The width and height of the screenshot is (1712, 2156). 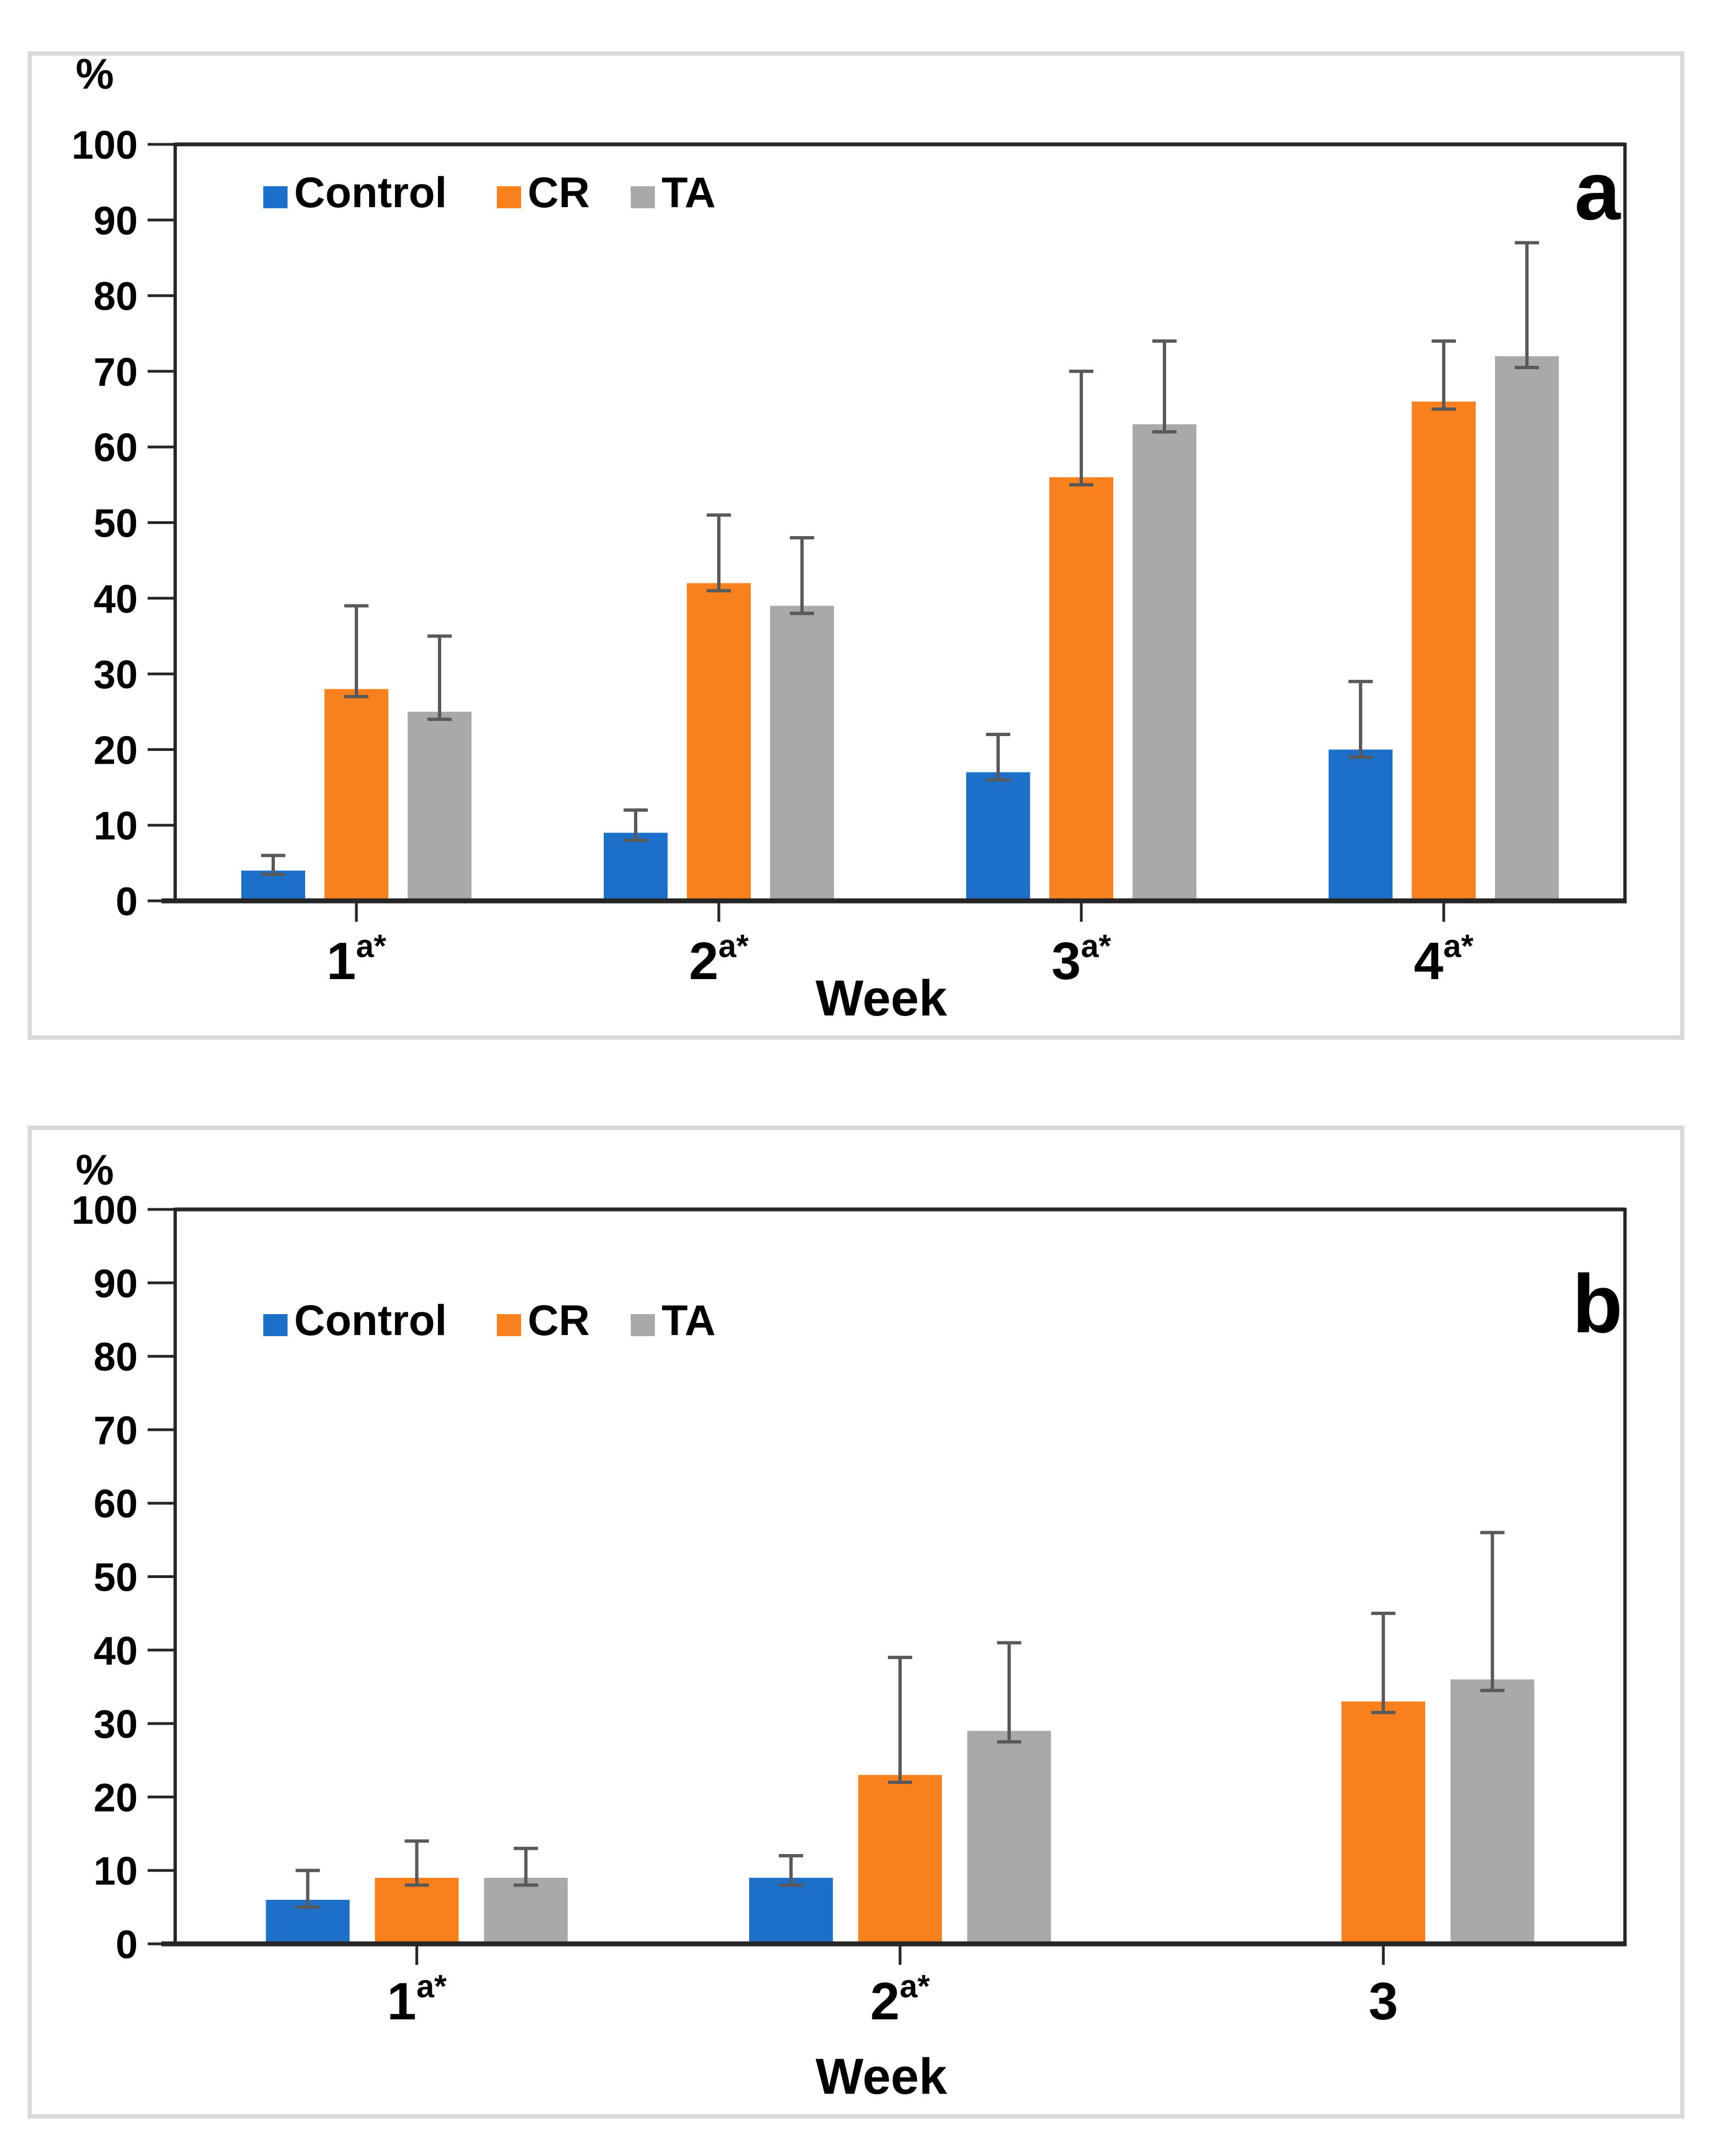 What do you see at coordinates (1009, 1837) in the screenshot?
I see `bar-ta-week2` at bounding box center [1009, 1837].